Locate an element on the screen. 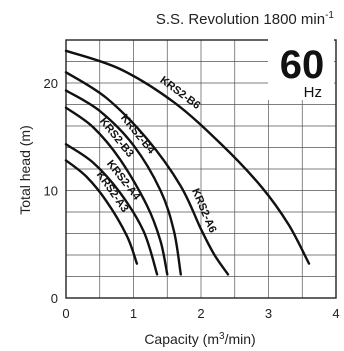 The height and width of the screenshot is (351, 344). frequency-unit: Hz is located at coordinates (313, 92).